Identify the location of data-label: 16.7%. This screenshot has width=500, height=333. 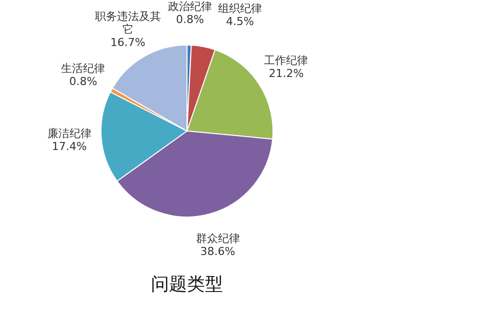
(128, 42).